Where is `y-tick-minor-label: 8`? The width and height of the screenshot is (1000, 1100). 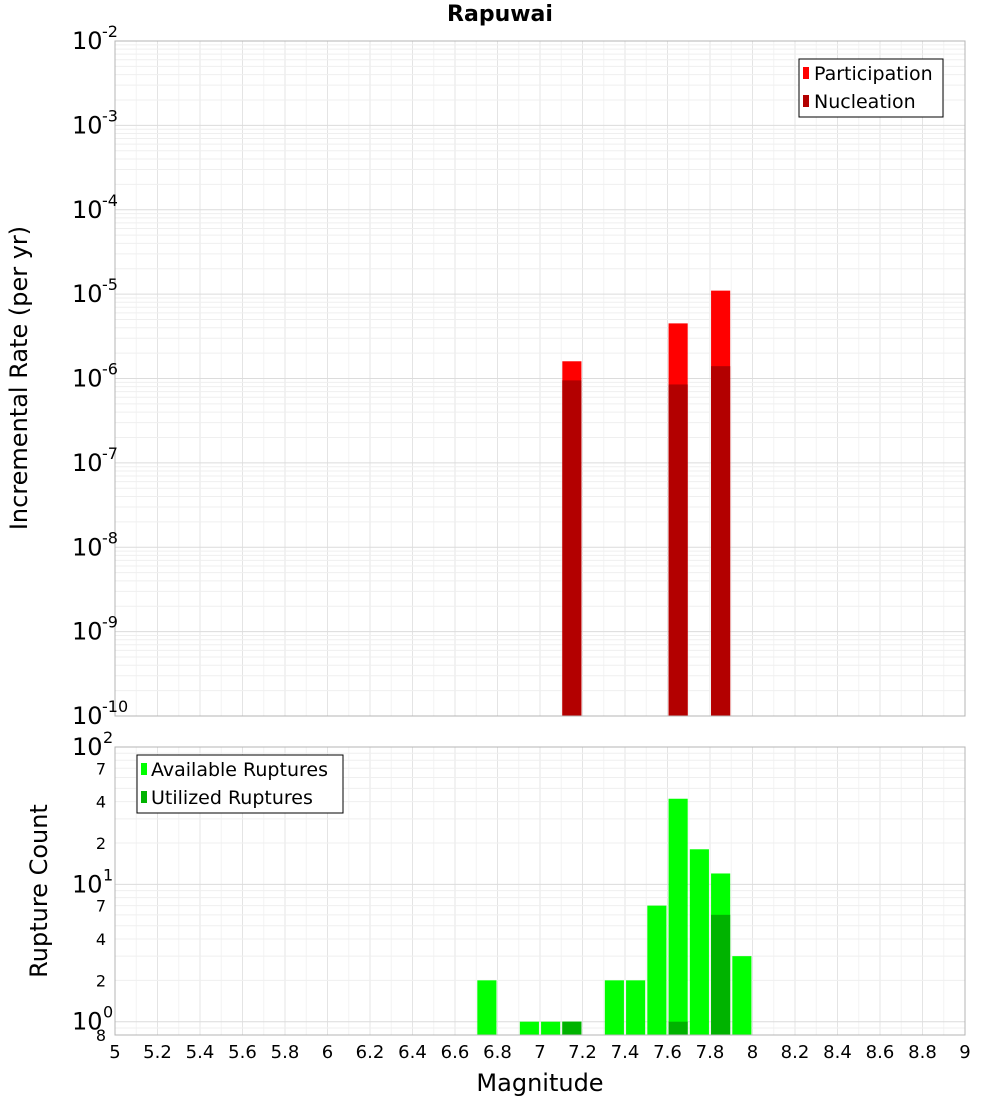
y-tick-minor-label: 8 is located at coordinates (101, 1035).